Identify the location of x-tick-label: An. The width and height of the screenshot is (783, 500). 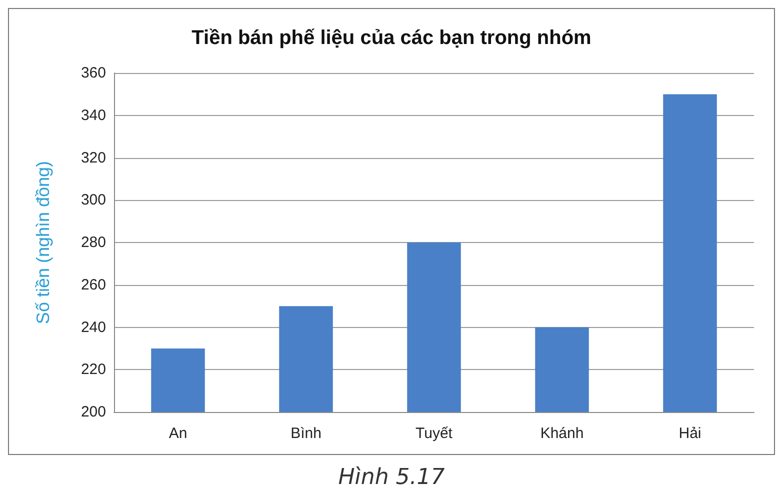
(178, 433).